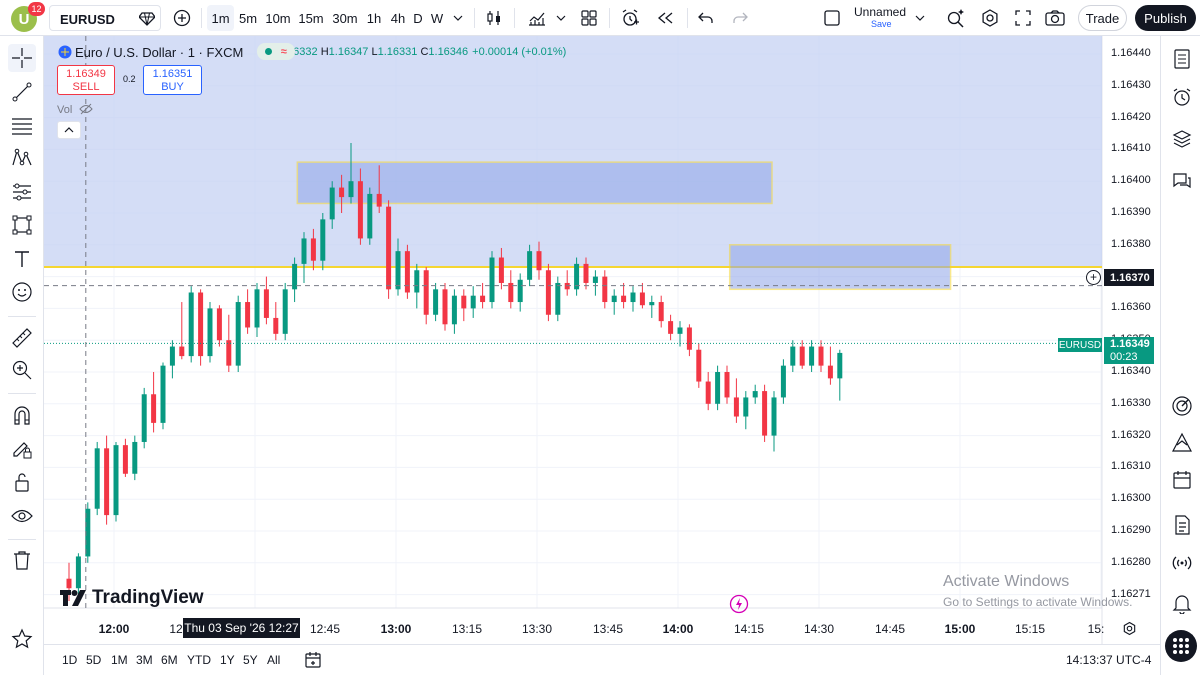 The image size is (1200, 675). What do you see at coordinates (274, 660) in the screenshot?
I see `range-all: All` at bounding box center [274, 660].